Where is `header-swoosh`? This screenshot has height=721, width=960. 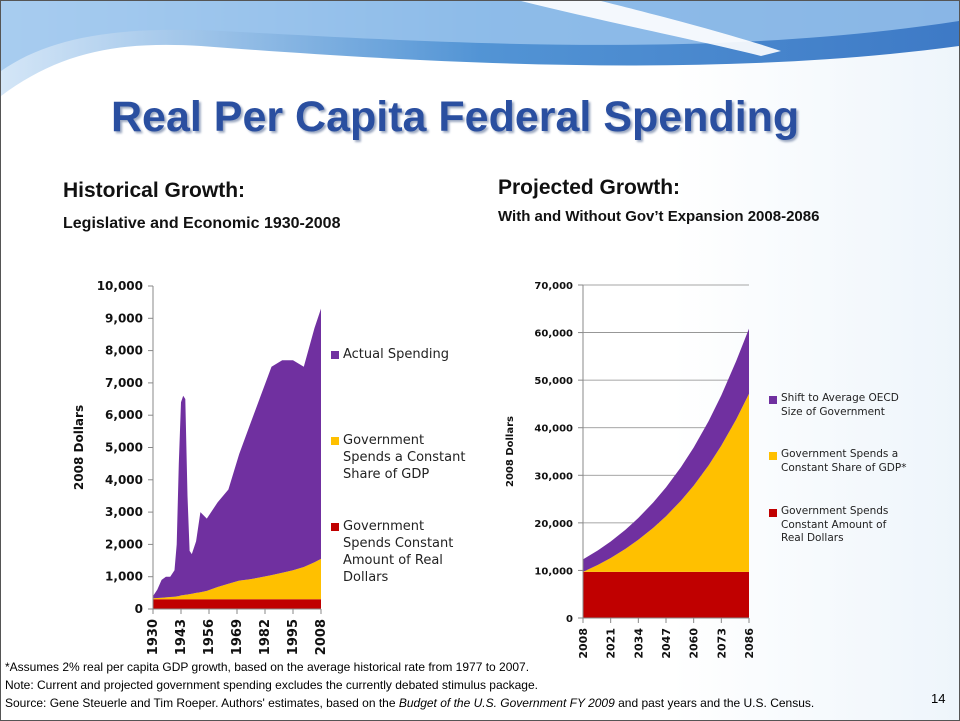 header-swoosh is located at coordinates (480, 48).